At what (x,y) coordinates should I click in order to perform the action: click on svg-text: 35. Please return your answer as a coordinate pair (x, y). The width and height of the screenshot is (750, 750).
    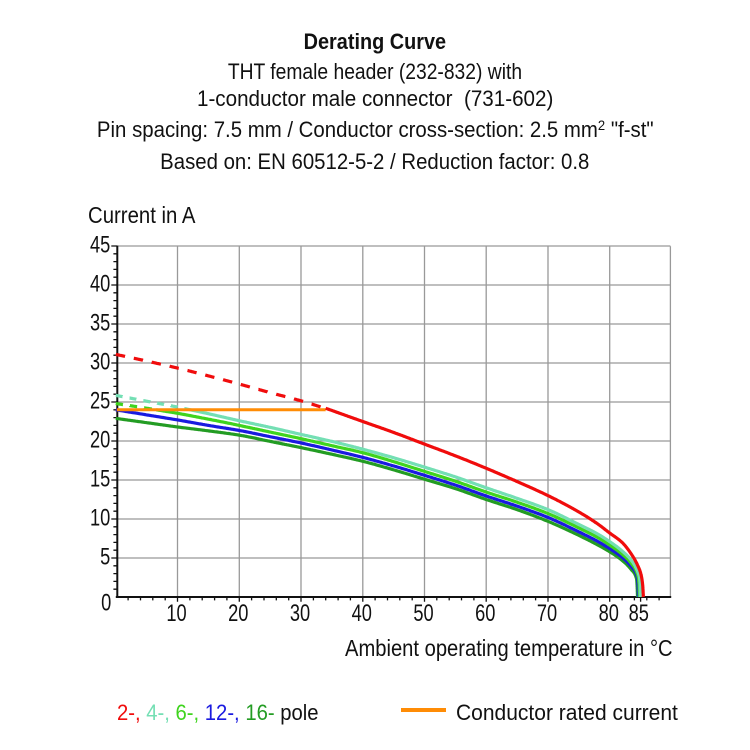
    Looking at the image, I should click on (100, 322).